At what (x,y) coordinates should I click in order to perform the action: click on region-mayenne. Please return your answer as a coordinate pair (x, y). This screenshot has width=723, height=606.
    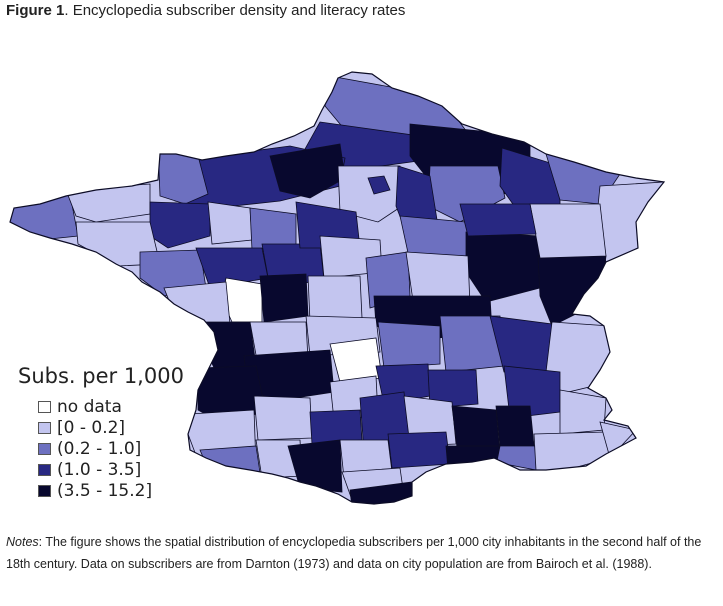
    Looking at the image, I should click on (230, 223).